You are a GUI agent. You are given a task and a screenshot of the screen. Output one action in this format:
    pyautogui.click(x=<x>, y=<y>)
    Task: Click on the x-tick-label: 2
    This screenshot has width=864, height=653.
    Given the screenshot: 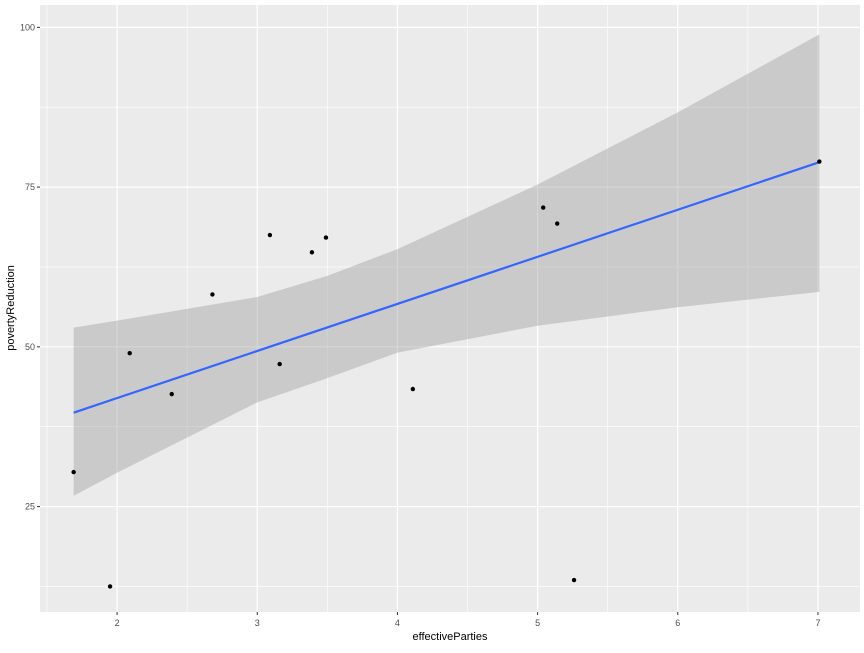 What is the action you would take?
    pyautogui.click(x=117, y=623)
    